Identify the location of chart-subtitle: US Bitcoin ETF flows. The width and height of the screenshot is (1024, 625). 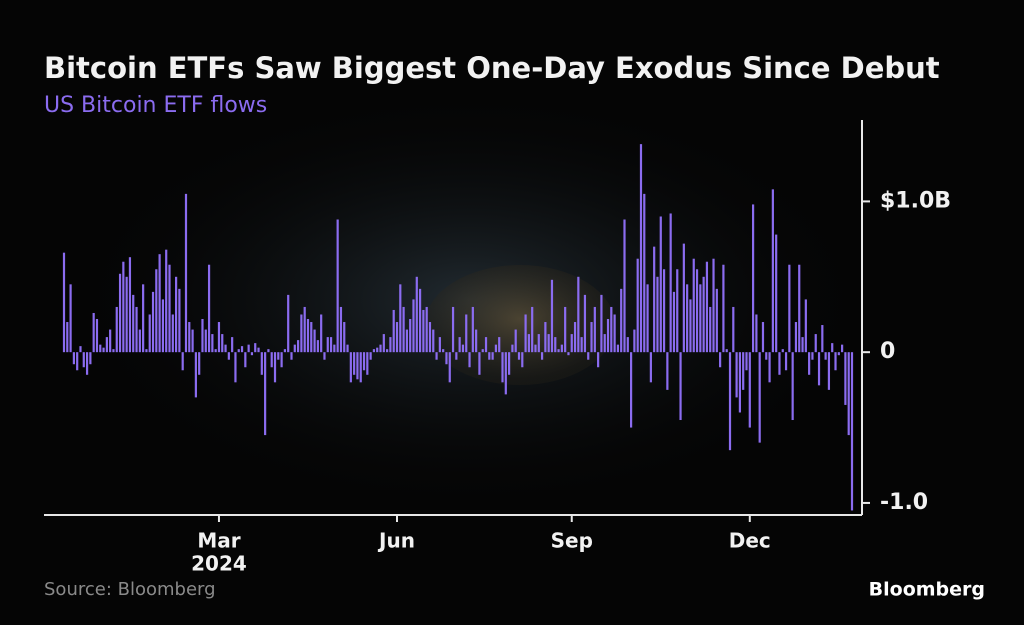
(155, 105).